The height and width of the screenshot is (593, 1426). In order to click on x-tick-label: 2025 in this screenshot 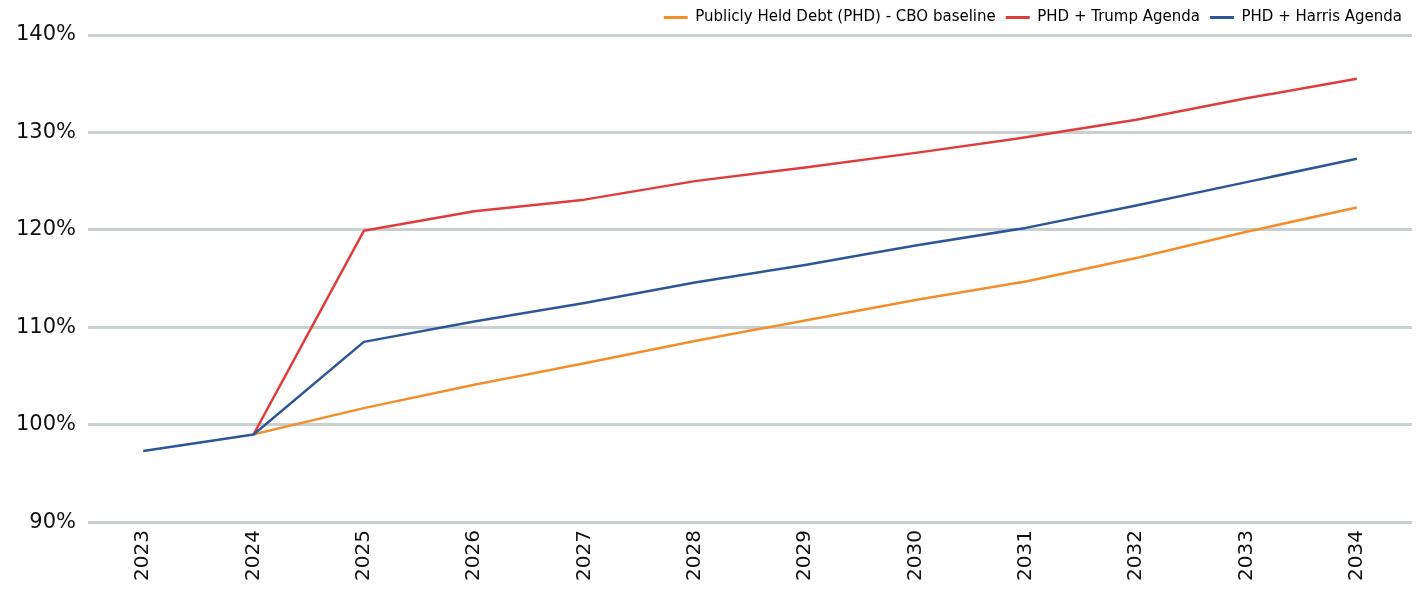, I will do `click(362, 556)`.